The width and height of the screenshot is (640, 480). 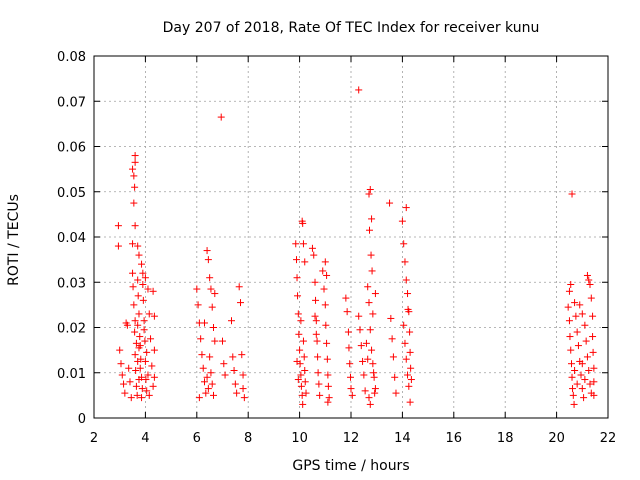 What do you see at coordinates (454, 438) in the screenshot?
I see `x-tick-label: 16` at bounding box center [454, 438].